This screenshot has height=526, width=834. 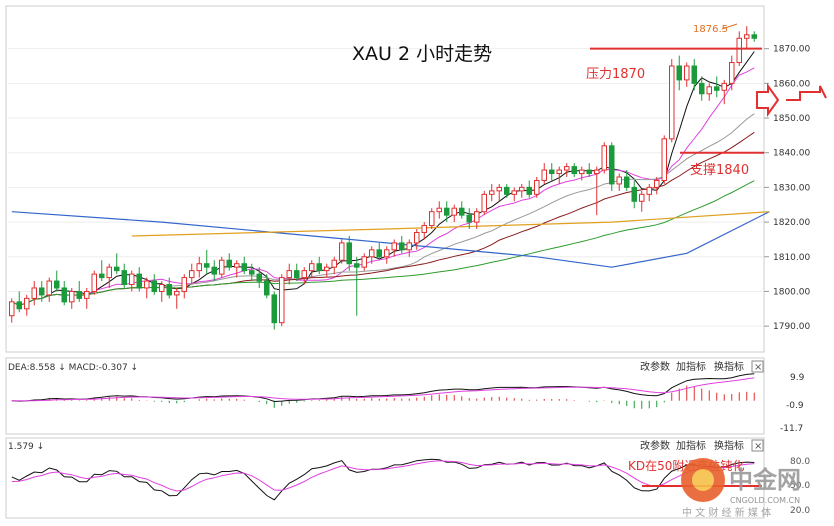 I want to click on kd-close-icon, so click(x=757, y=445).